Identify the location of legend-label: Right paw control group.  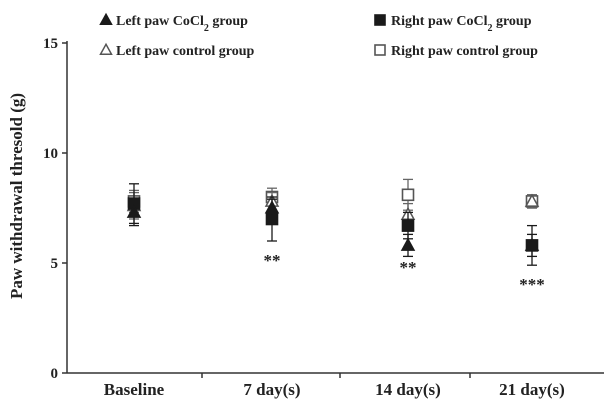
(464, 51).